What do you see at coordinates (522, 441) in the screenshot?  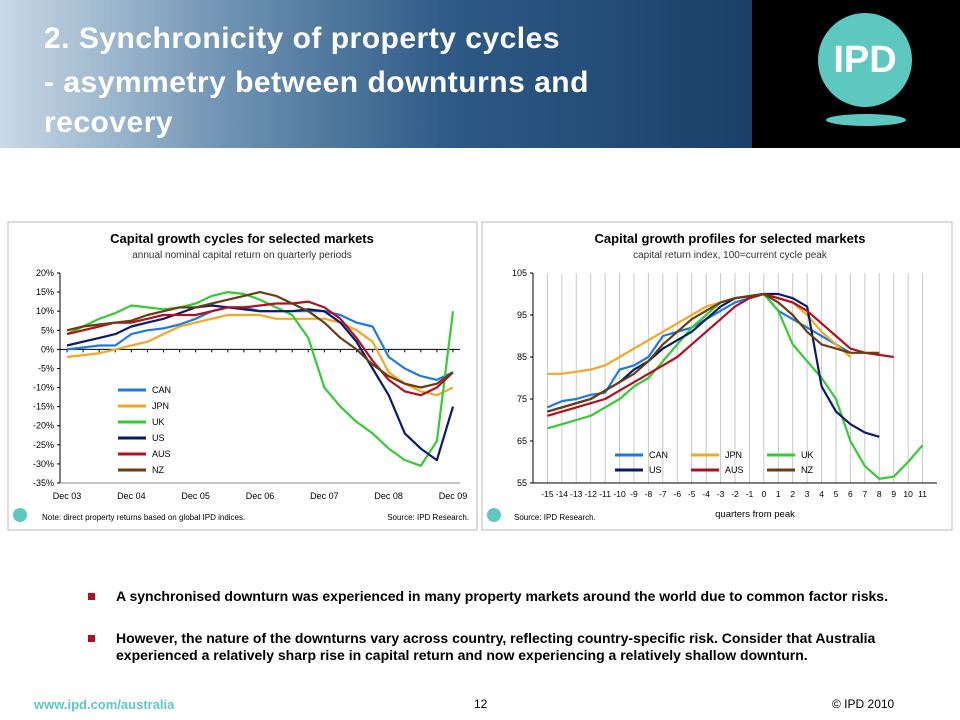 I see `y-tick-label: 65` at bounding box center [522, 441].